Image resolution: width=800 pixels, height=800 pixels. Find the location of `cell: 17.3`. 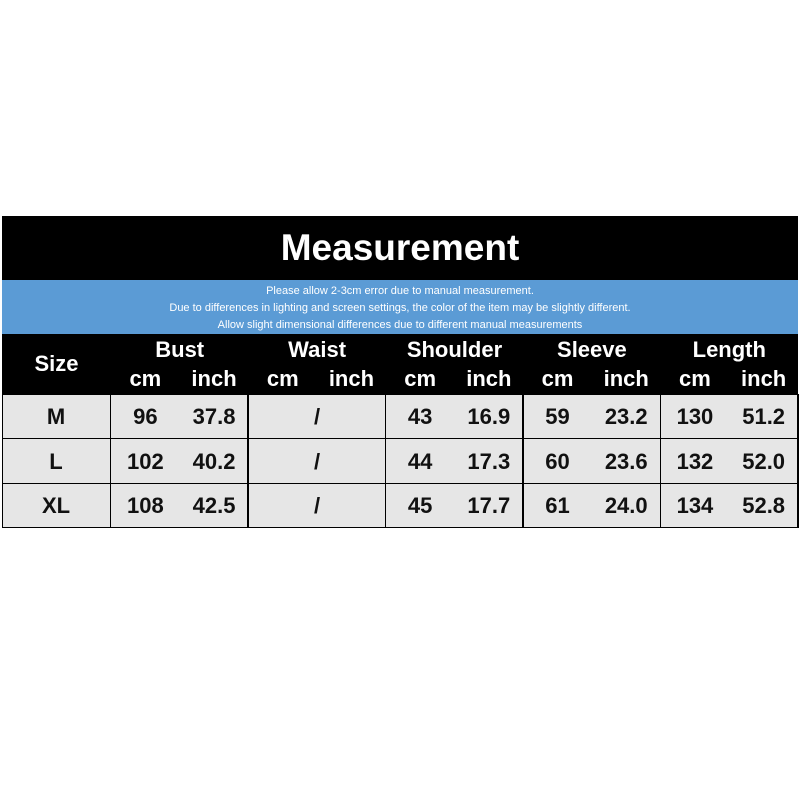

cell: 17.3 is located at coordinates (489, 461).